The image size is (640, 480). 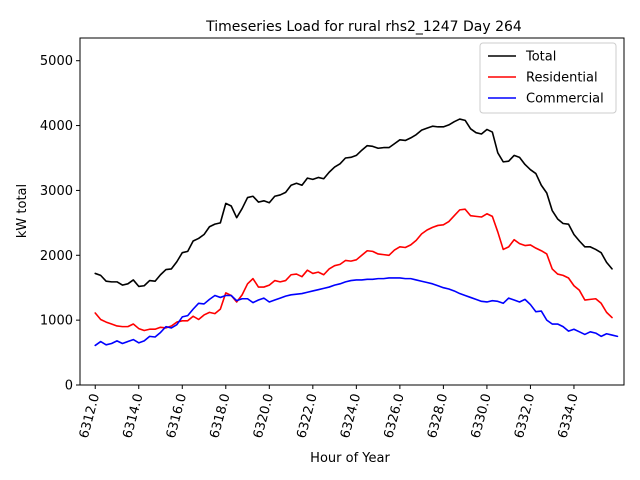 What do you see at coordinates (565, 99) in the screenshot?
I see `legend-label-commercial: Commercial` at bounding box center [565, 99].